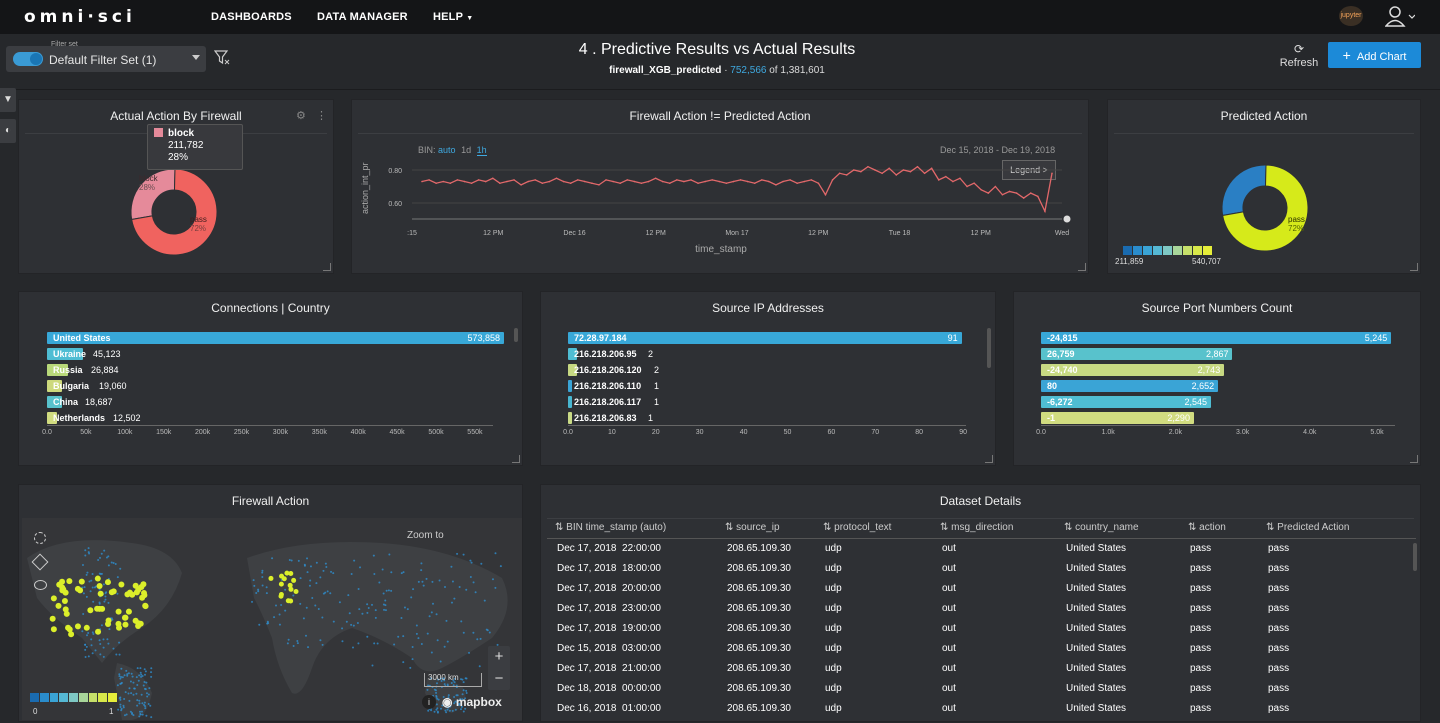  I want to click on lasso-circle-icon, so click(40, 538).